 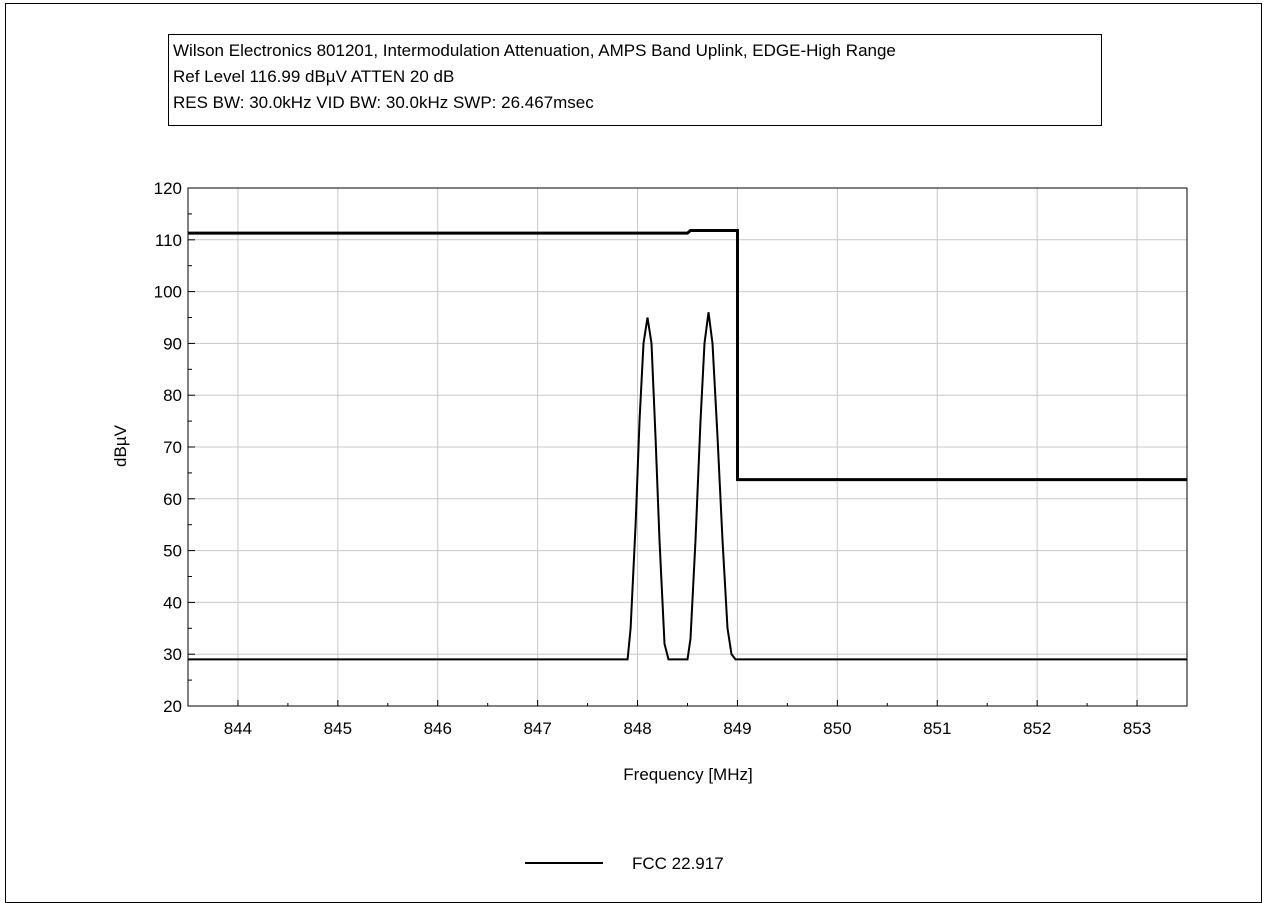 What do you see at coordinates (338, 728) in the screenshot?
I see `x-tick-label: 845` at bounding box center [338, 728].